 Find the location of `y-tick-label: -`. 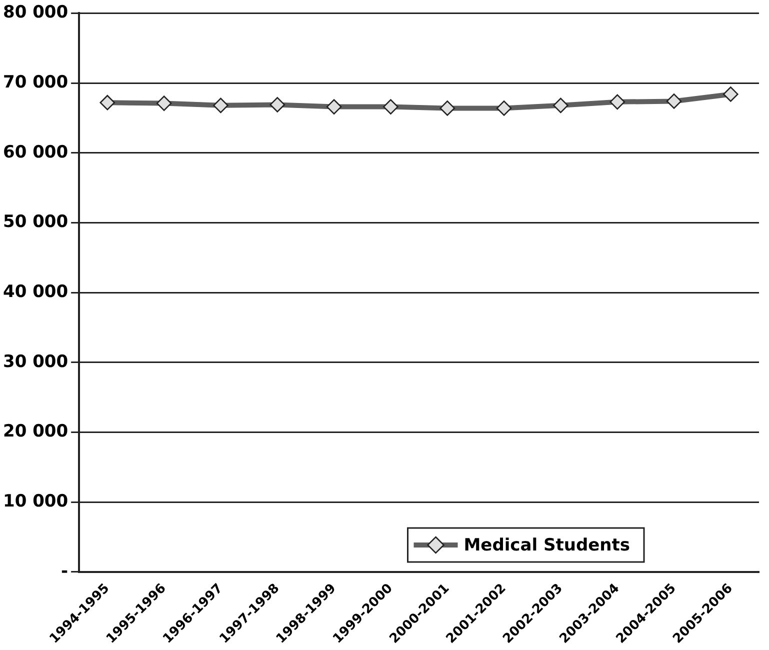

y-tick-label: - is located at coordinates (64, 571).